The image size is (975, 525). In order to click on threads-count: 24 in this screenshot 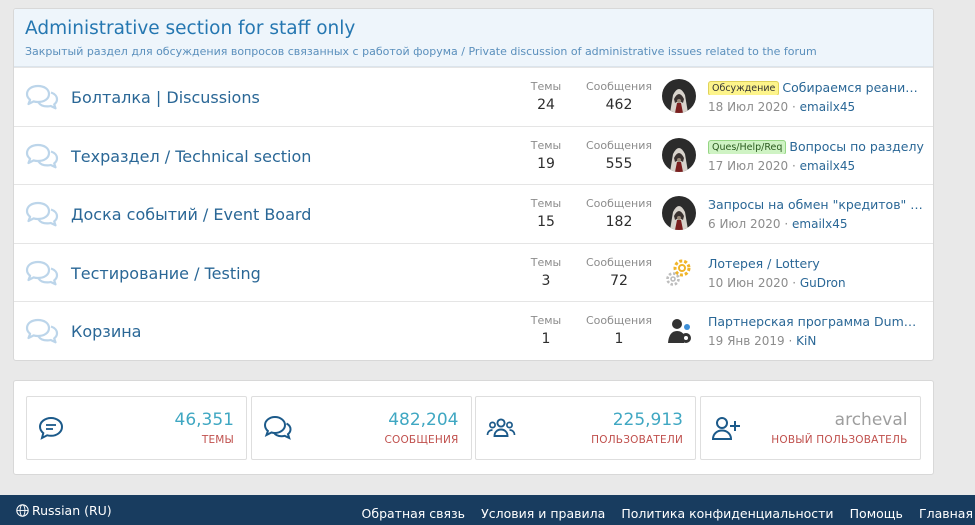, I will do `click(546, 105)`.